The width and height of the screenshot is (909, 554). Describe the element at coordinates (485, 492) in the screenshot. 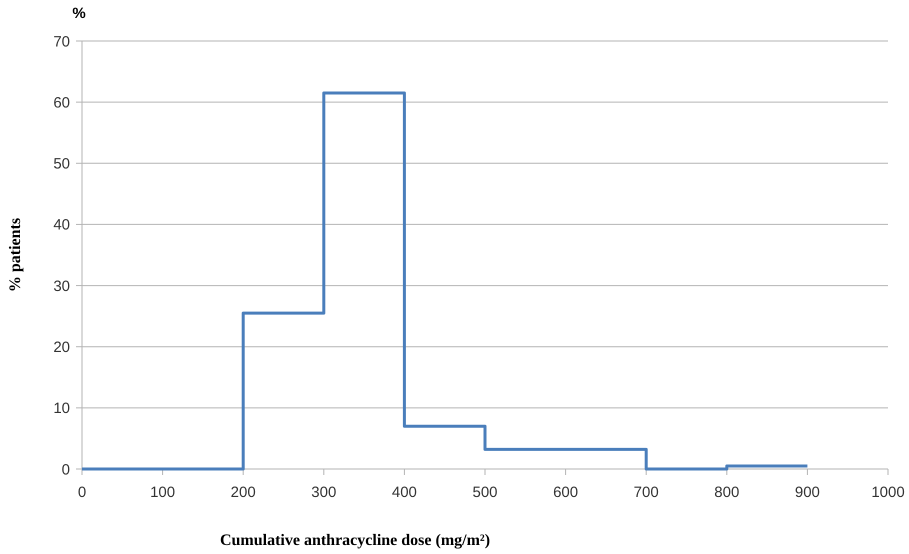

I see `x-tick-label: 500` at that location.